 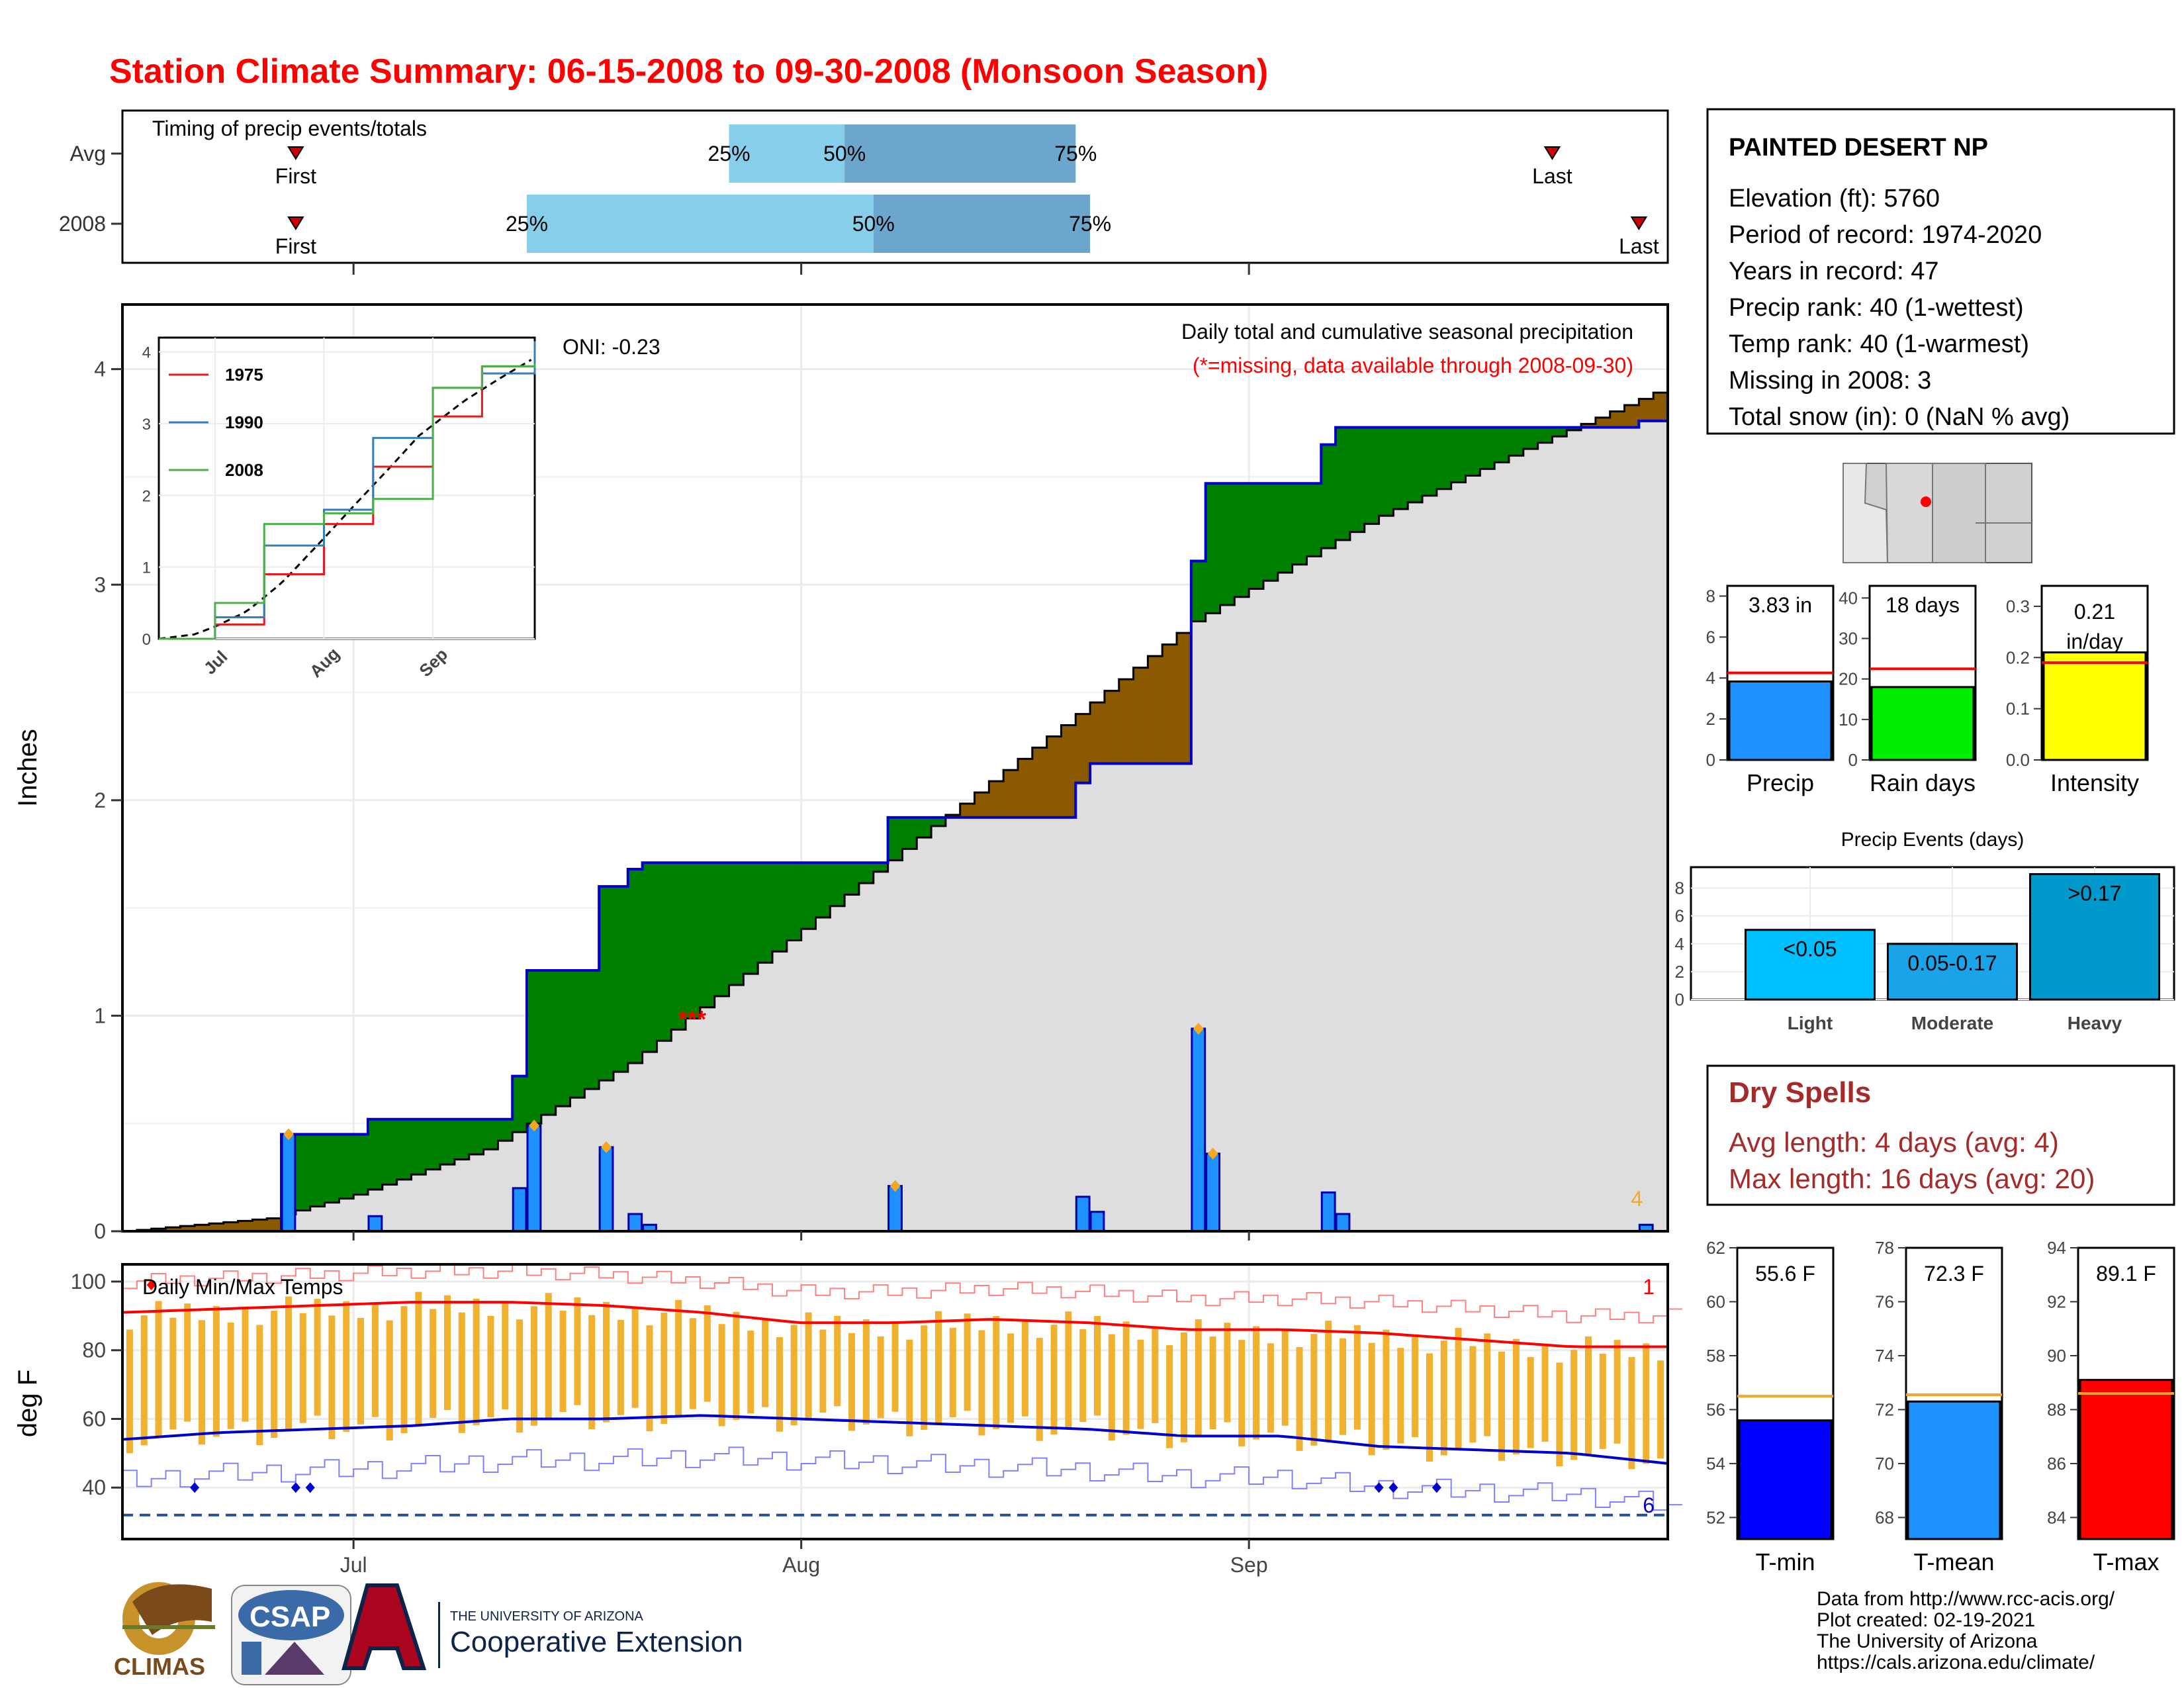 I want to click on timing-row-label: 2008, so click(x=82, y=224).